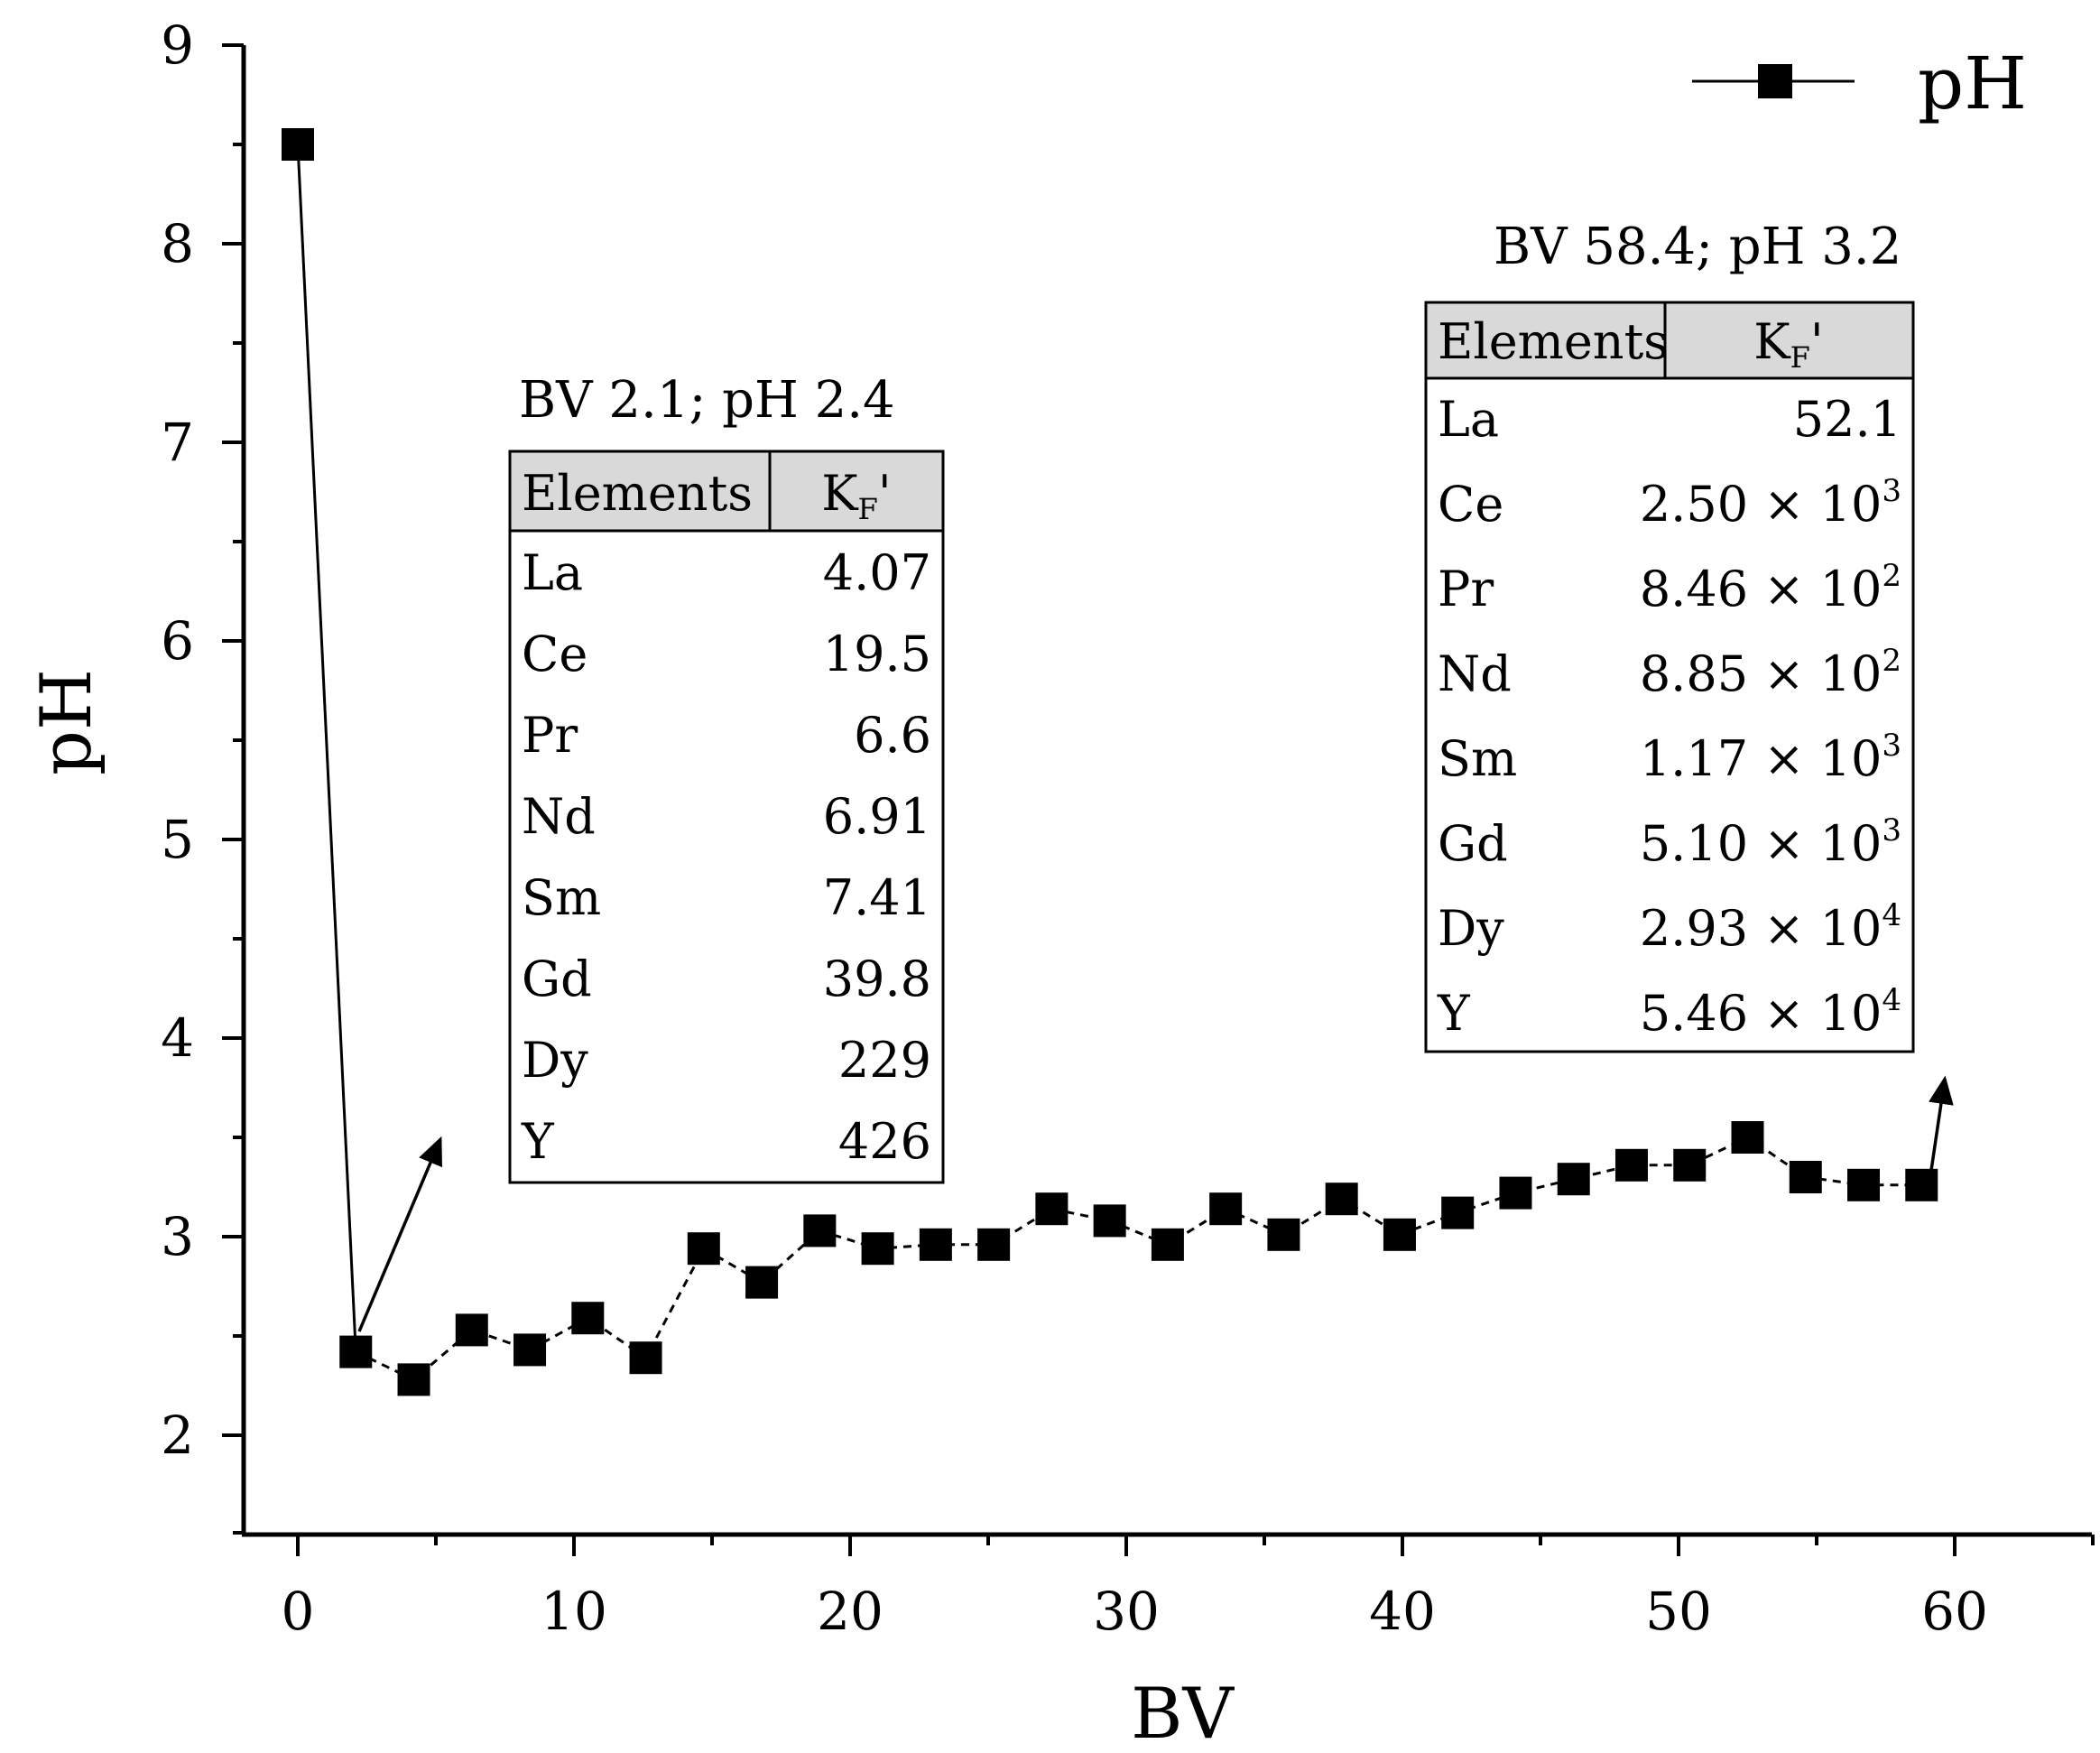 The image size is (2100, 1753). Describe the element at coordinates (1473, 843) in the screenshot. I see `table2-row-element: Gd` at that location.